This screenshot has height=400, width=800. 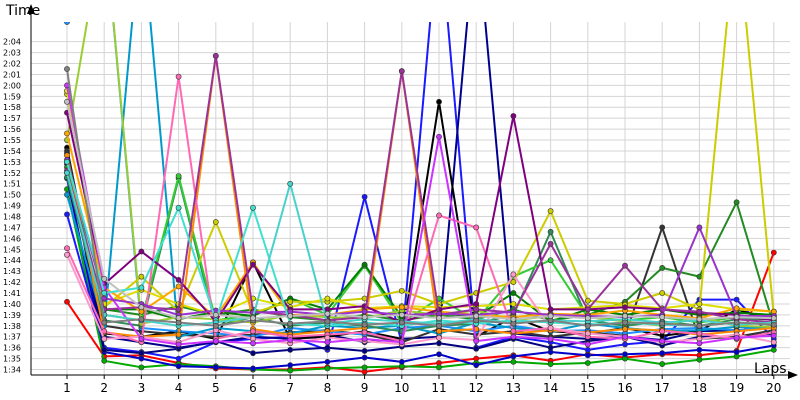 What do you see at coordinates (12, 315) in the screenshot?
I see `y-tick-label: 1:39` at bounding box center [12, 315].